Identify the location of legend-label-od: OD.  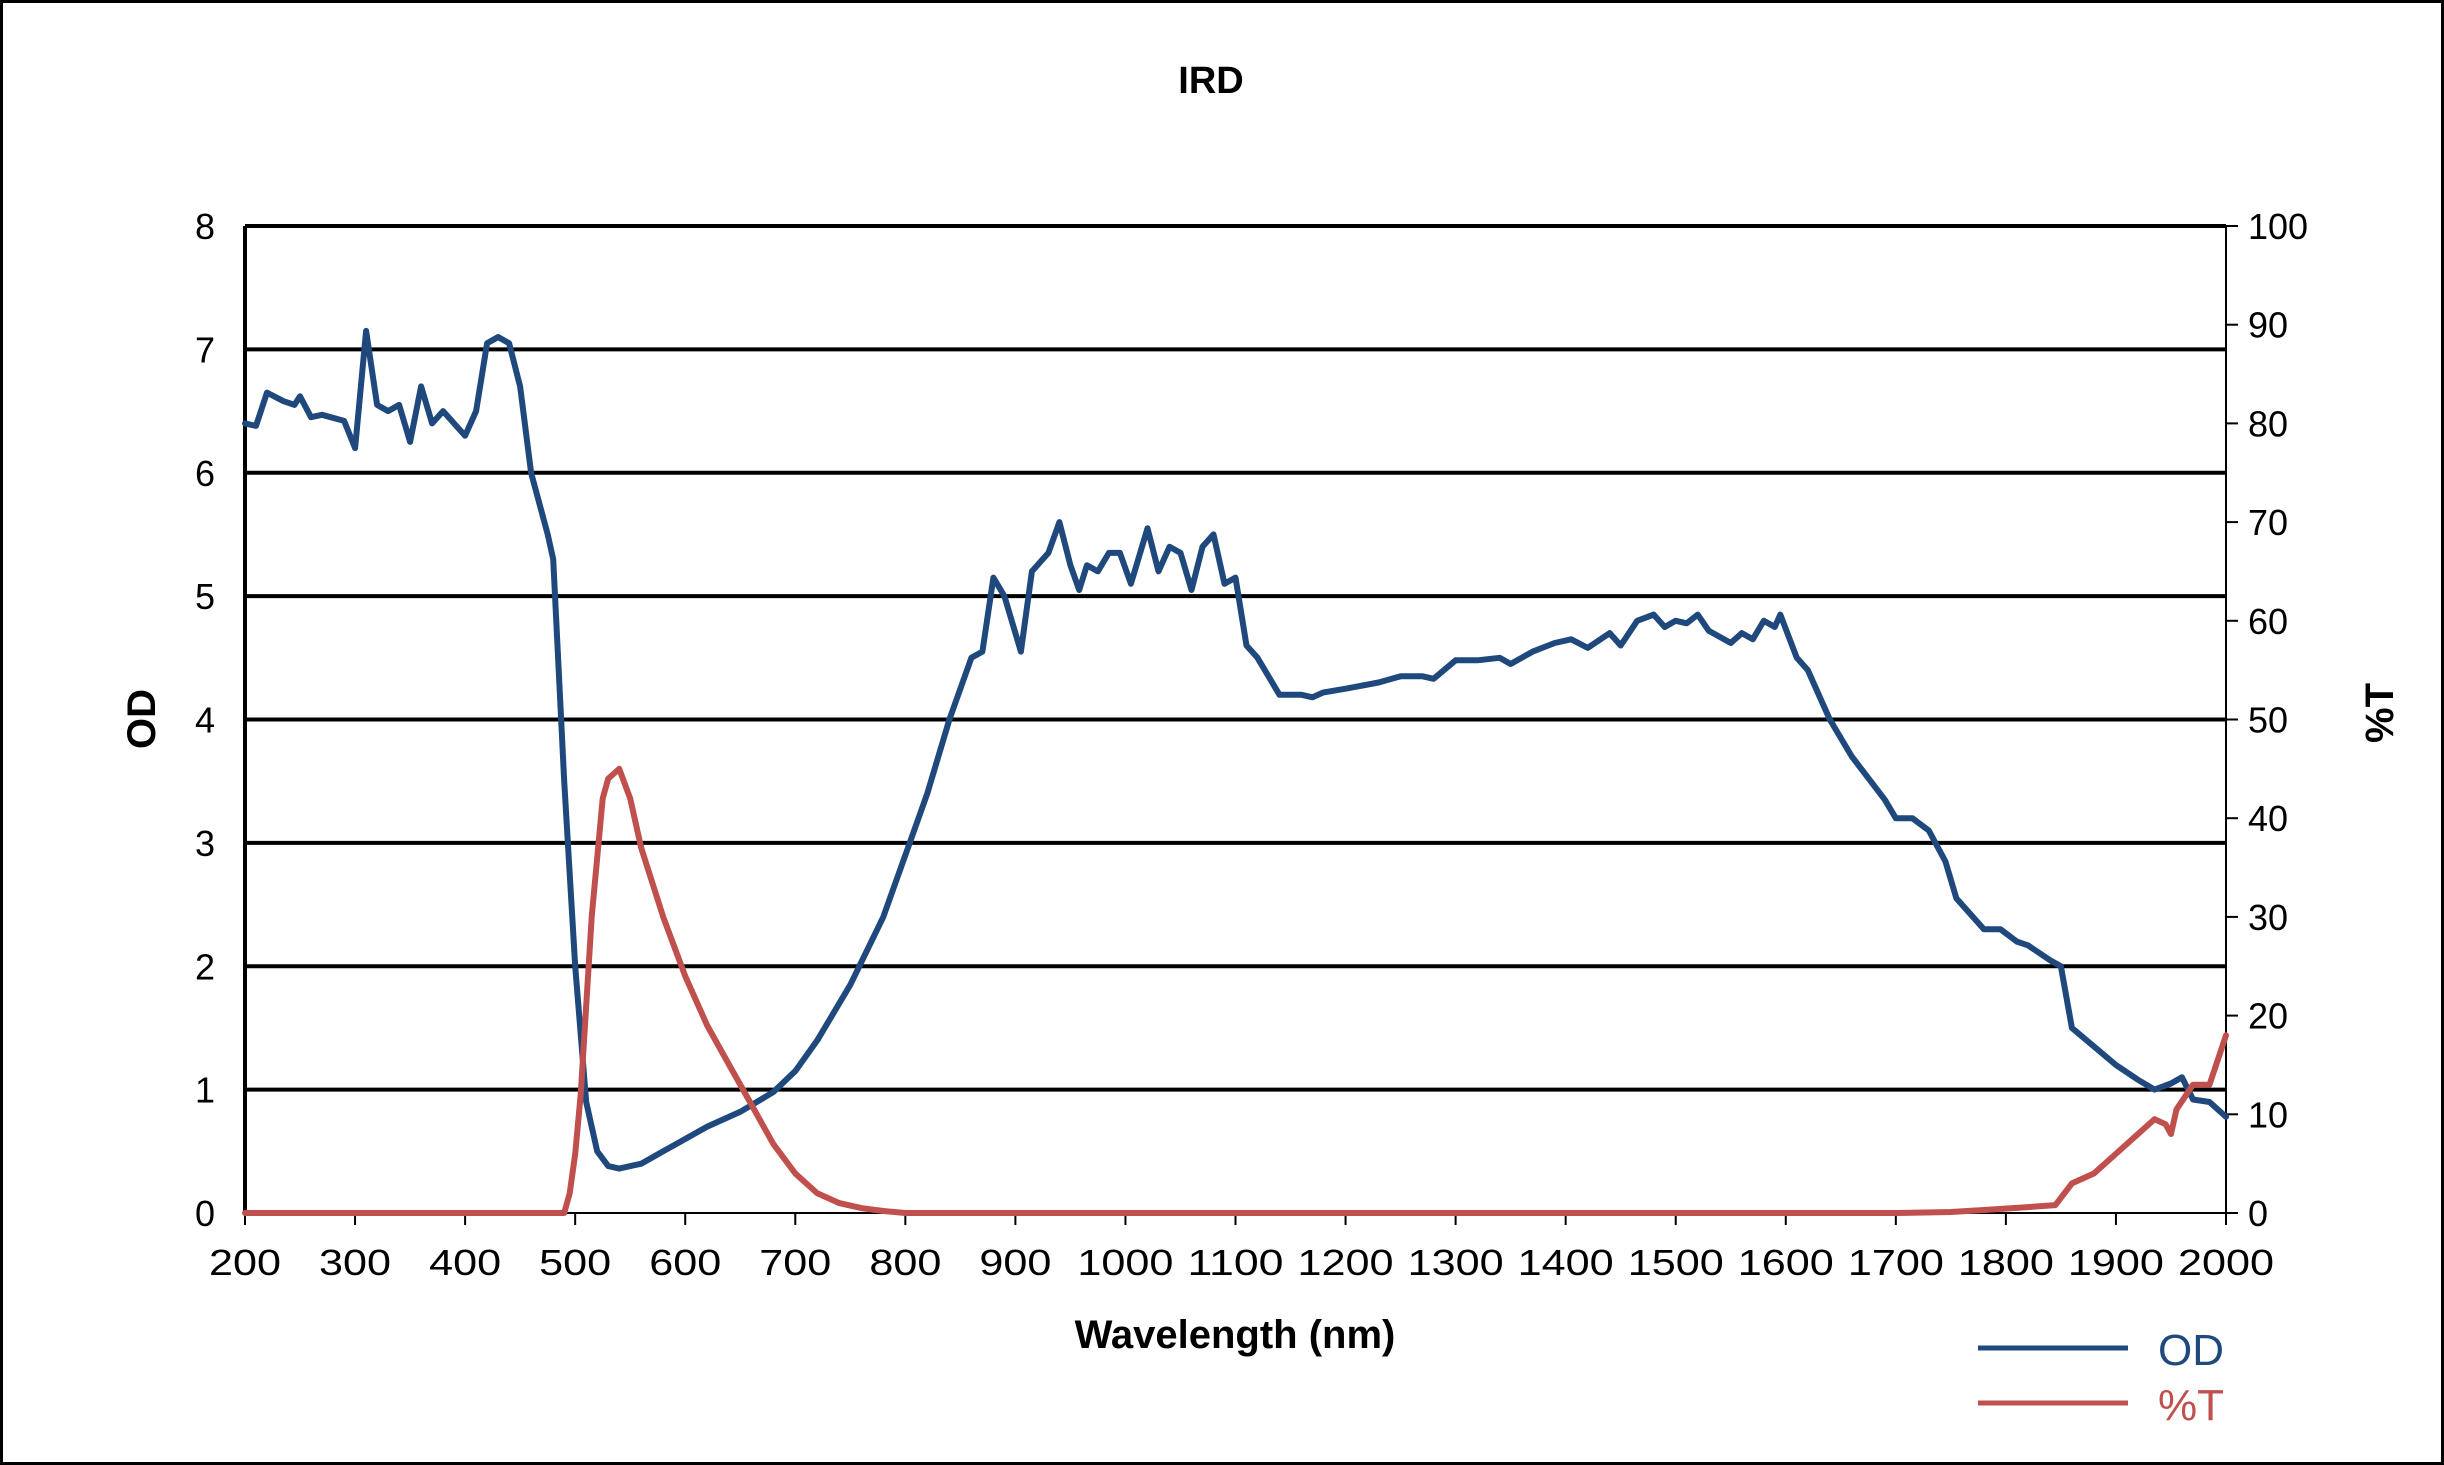
(2191, 1350).